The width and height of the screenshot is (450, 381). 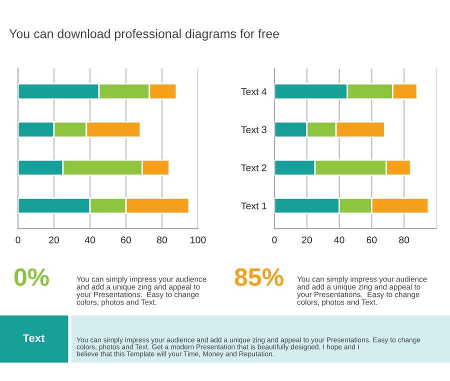 I want to click on x-tick-label: 100, so click(x=198, y=240).